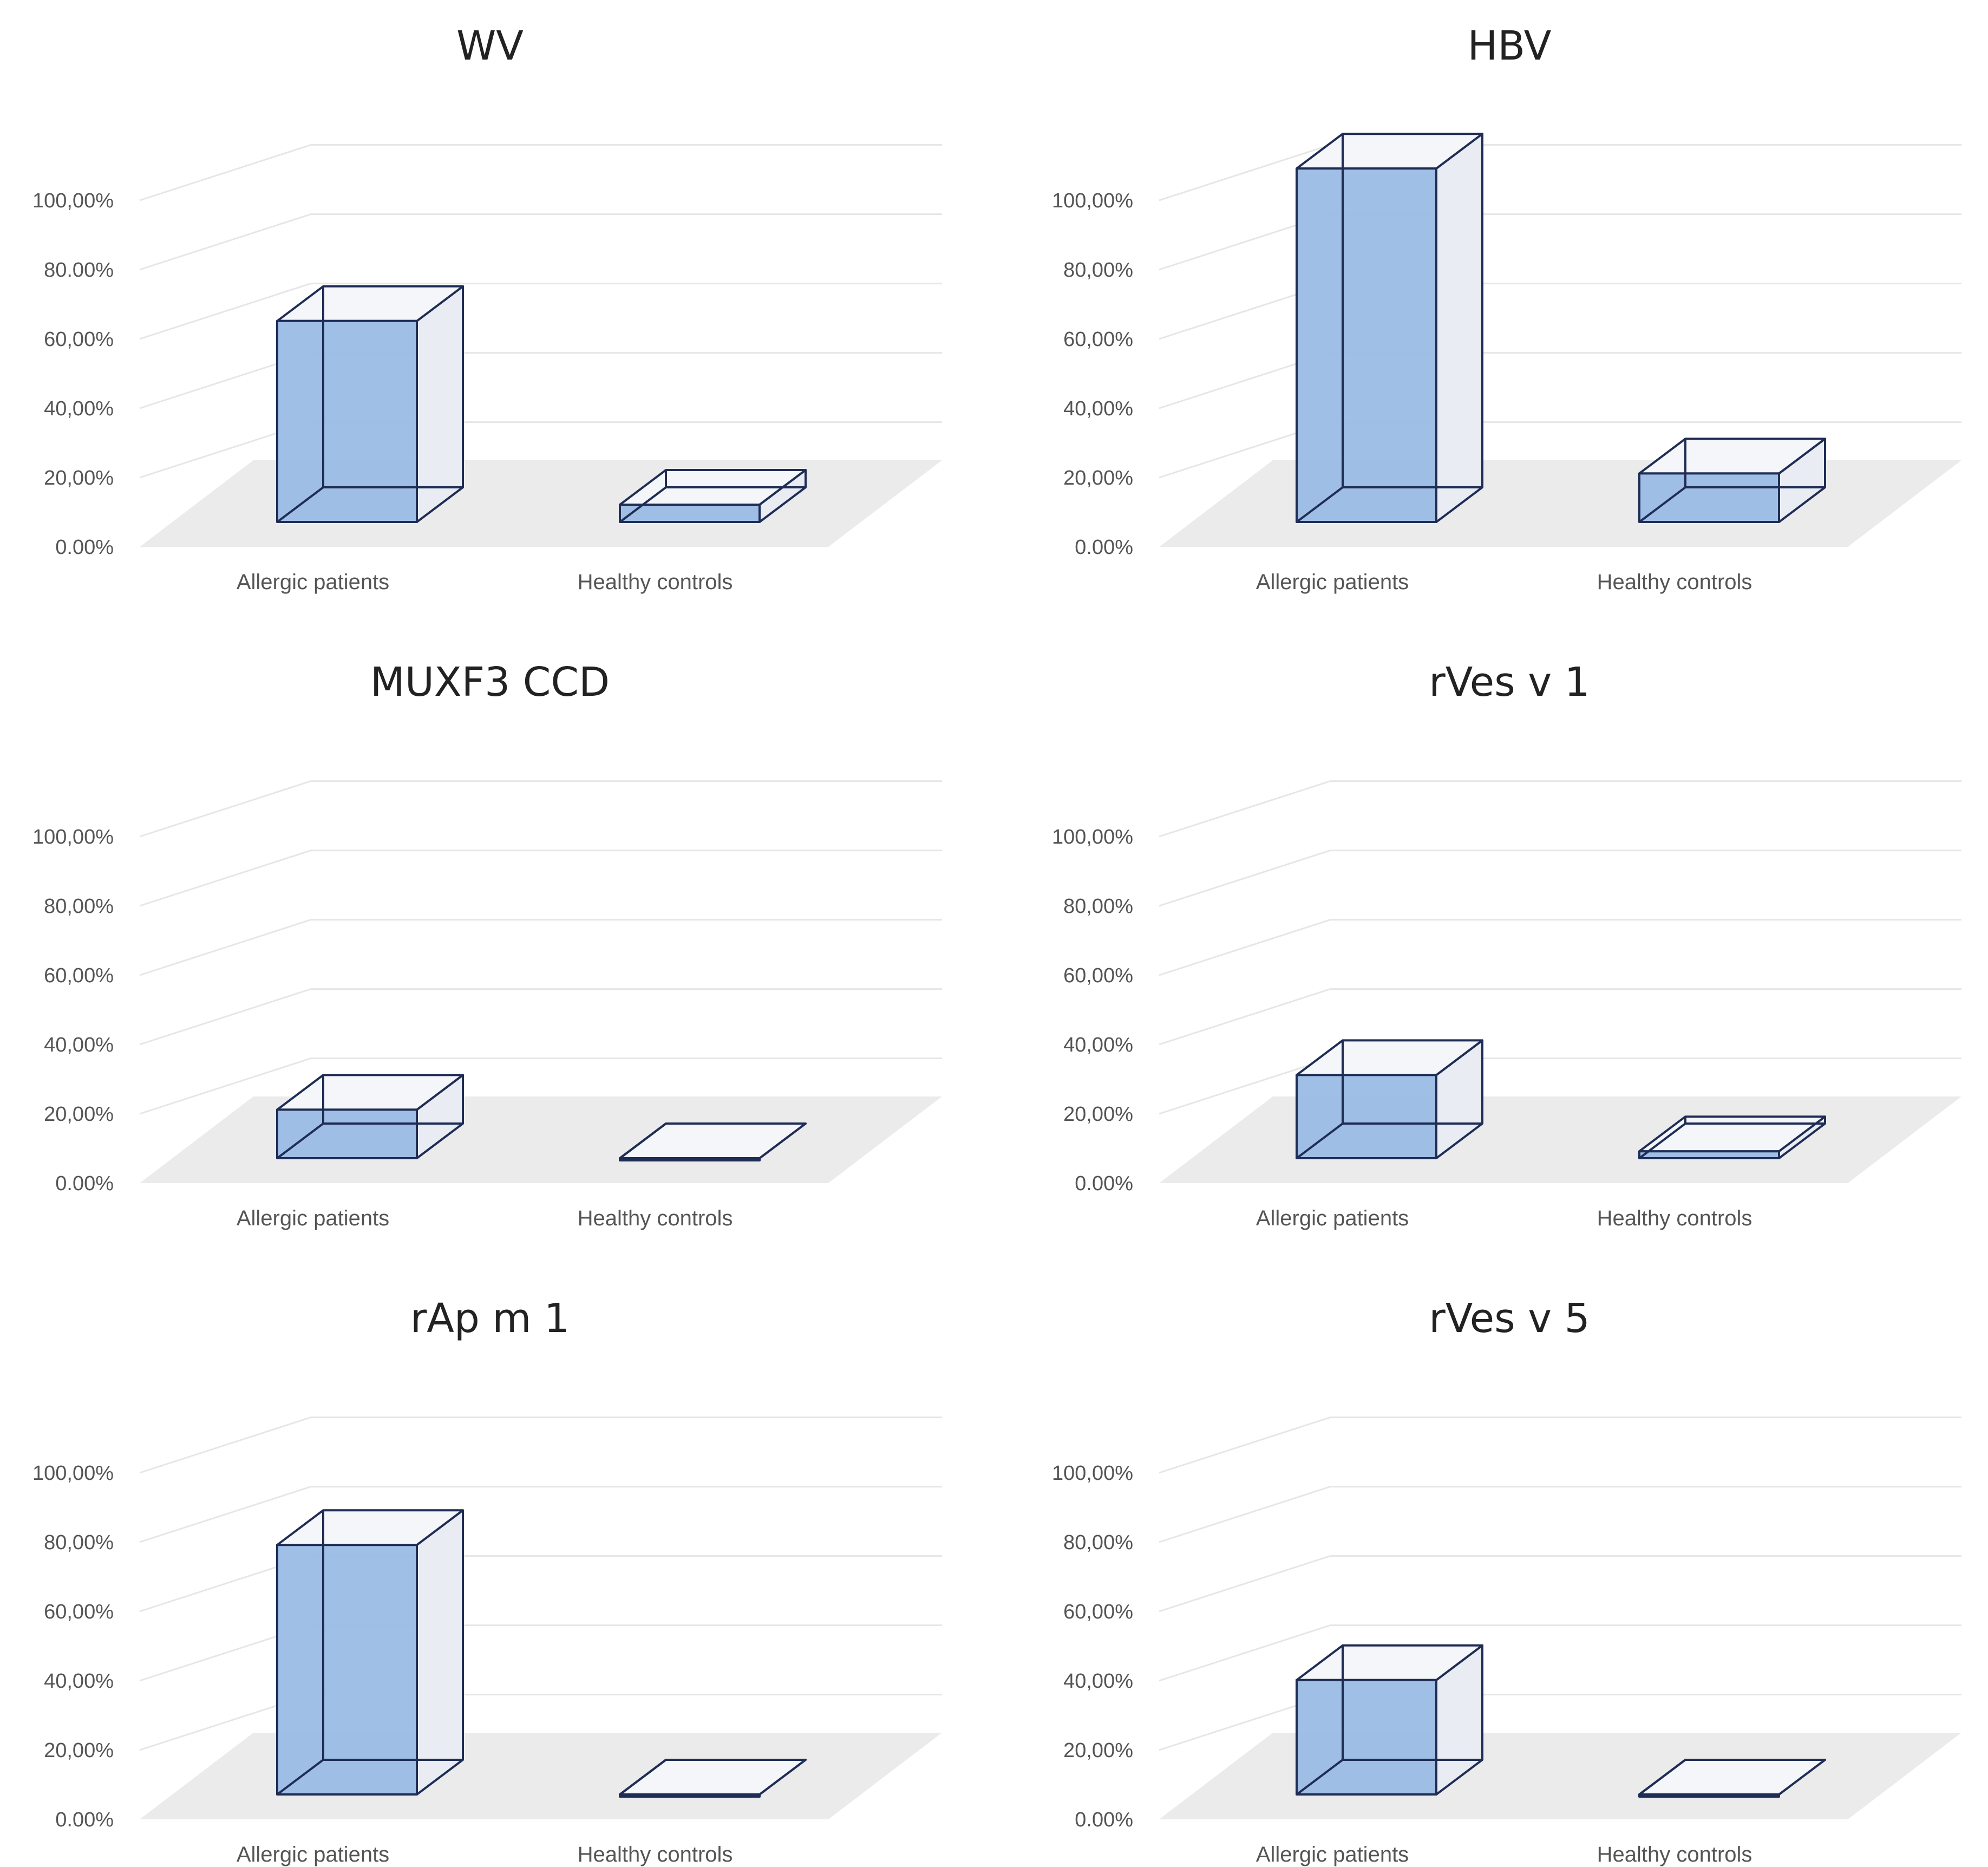 Image resolution: width=1988 pixels, height=1867 pixels. What do you see at coordinates (1510, 1318) in the screenshot?
I see `chart-title: rVes v 5` at bounding box center [1510, 1318].